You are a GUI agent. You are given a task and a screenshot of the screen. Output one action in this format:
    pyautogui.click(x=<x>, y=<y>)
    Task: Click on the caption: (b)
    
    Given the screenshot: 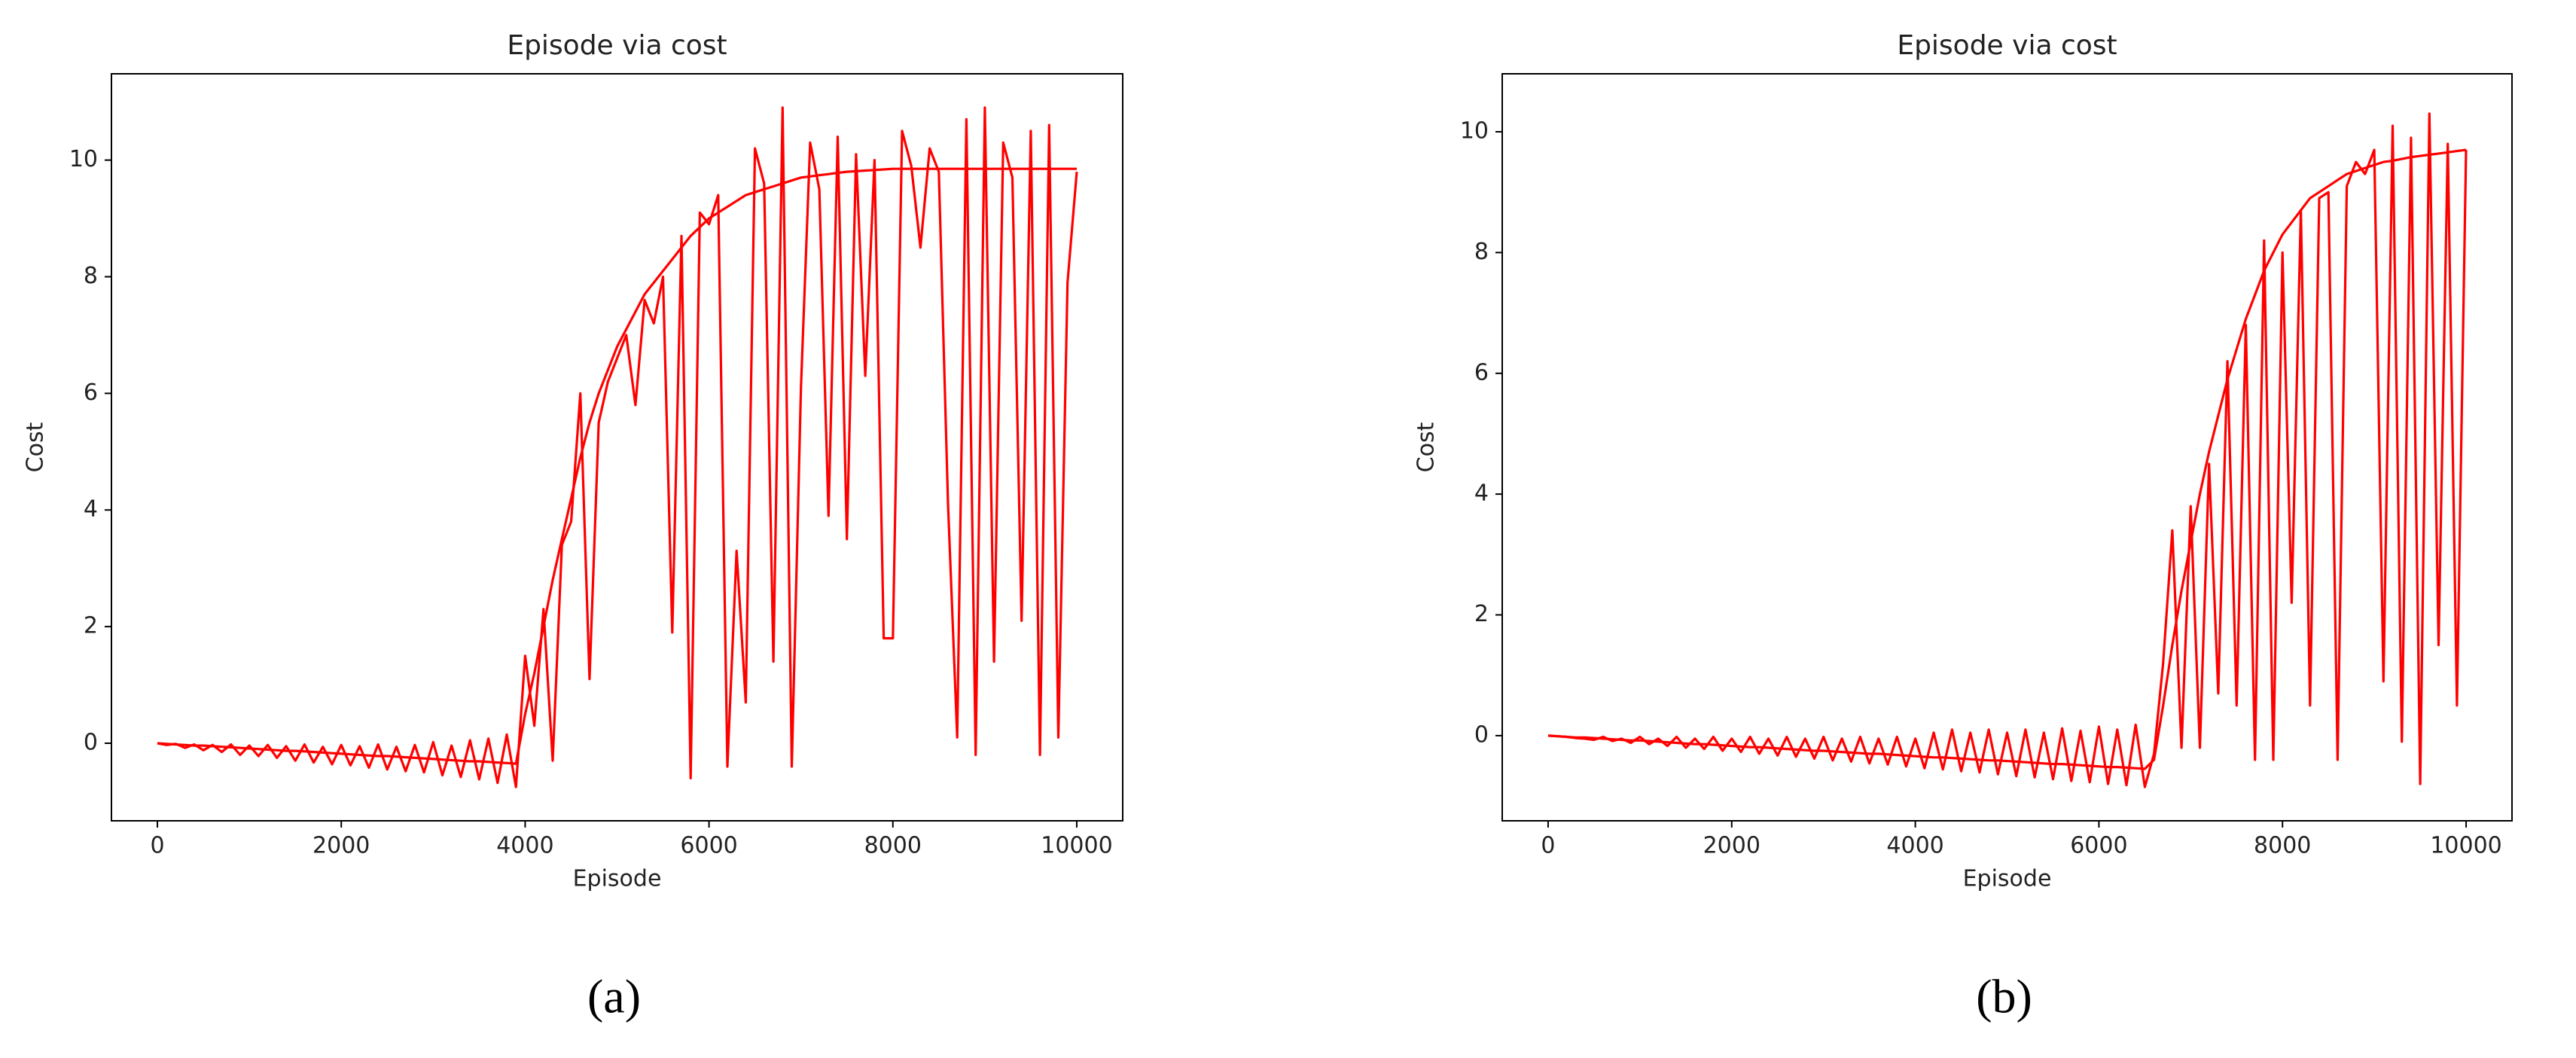 What is the action you would take?
    pyautogui.click(x=2004, y=996)
    